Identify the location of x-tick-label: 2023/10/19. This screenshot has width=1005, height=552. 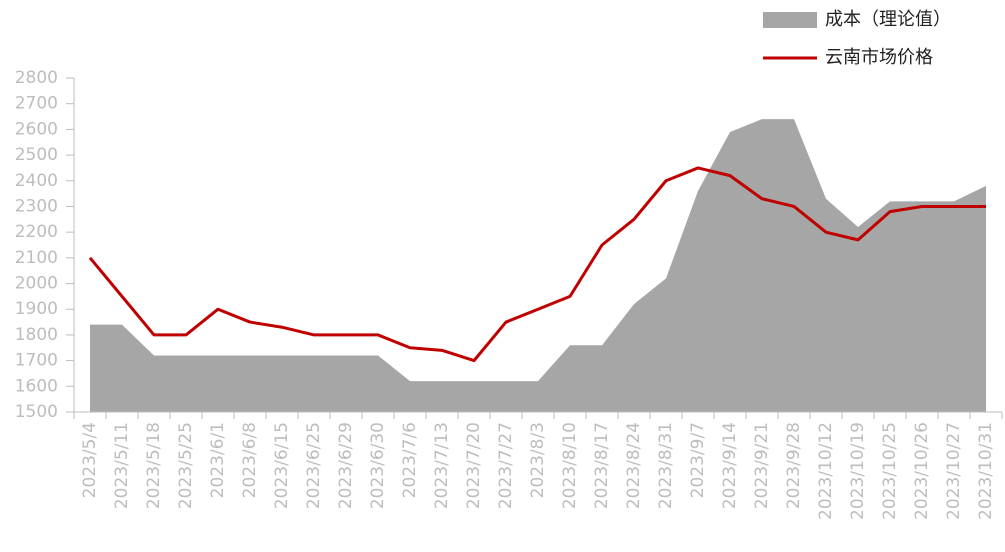
(858, 471).